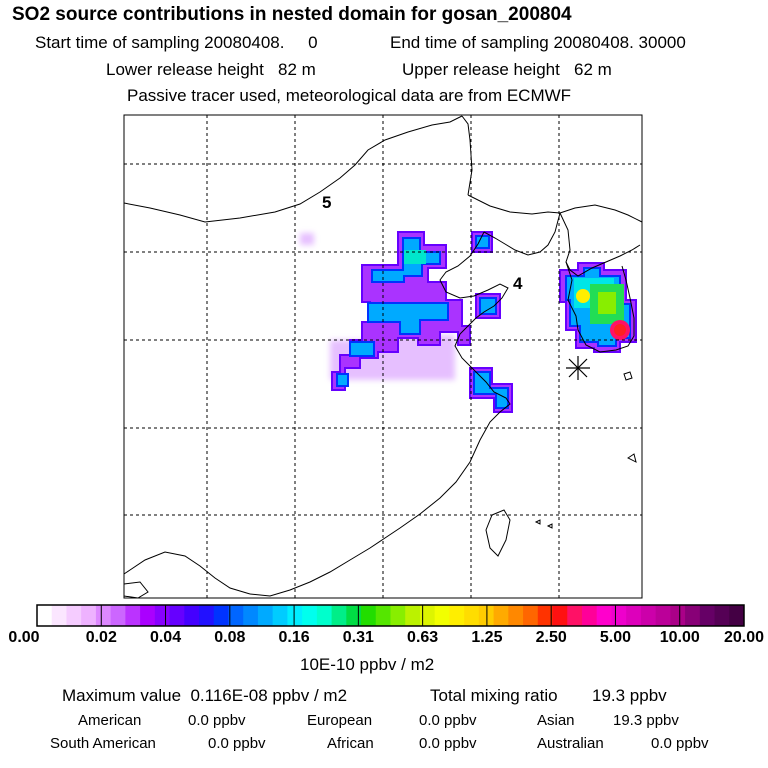  I want to click on sampling-end: End time of sampling 20080408. 30000, so click(538, 42).